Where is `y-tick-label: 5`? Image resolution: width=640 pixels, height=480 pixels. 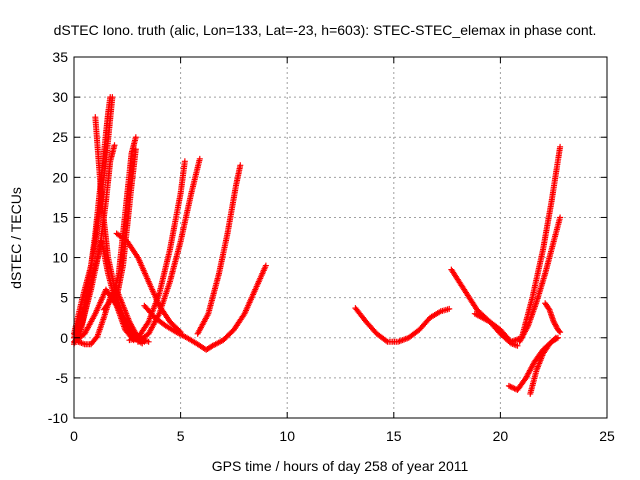
y-tick-label: 5 is located at coordinates (64, 298).